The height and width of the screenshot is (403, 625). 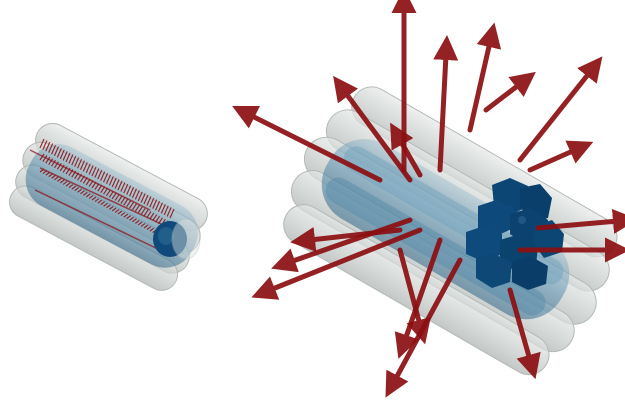 I want to click on small-fiber-bundle, so click(x=108, y=206).